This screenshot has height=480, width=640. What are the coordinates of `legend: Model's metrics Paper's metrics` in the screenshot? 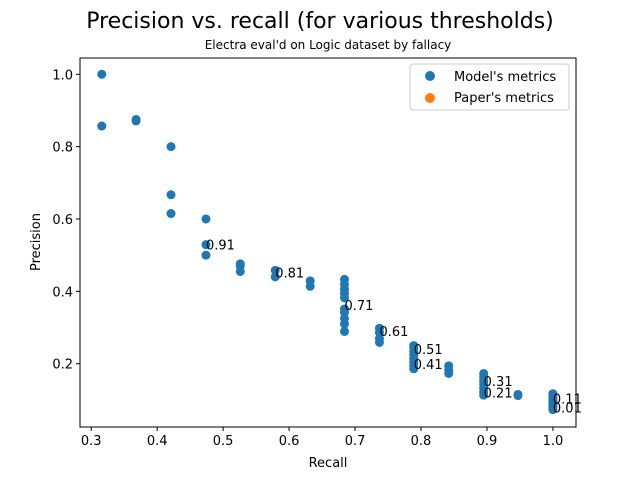 It's located at (489, 87).